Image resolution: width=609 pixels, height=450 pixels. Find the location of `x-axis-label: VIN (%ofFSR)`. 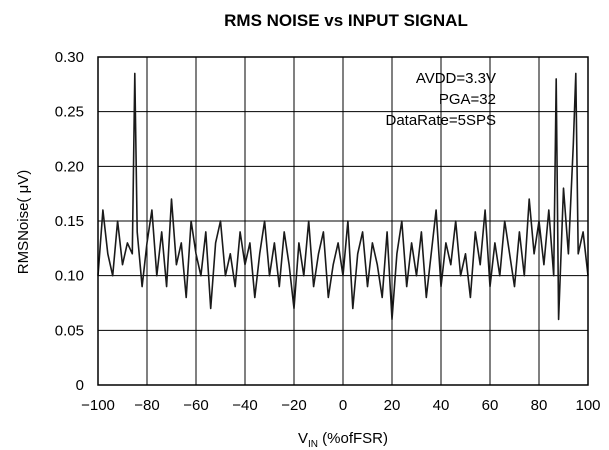

x-axis-label: VIN (%ofFSR) is located at coordinates (343, 440).